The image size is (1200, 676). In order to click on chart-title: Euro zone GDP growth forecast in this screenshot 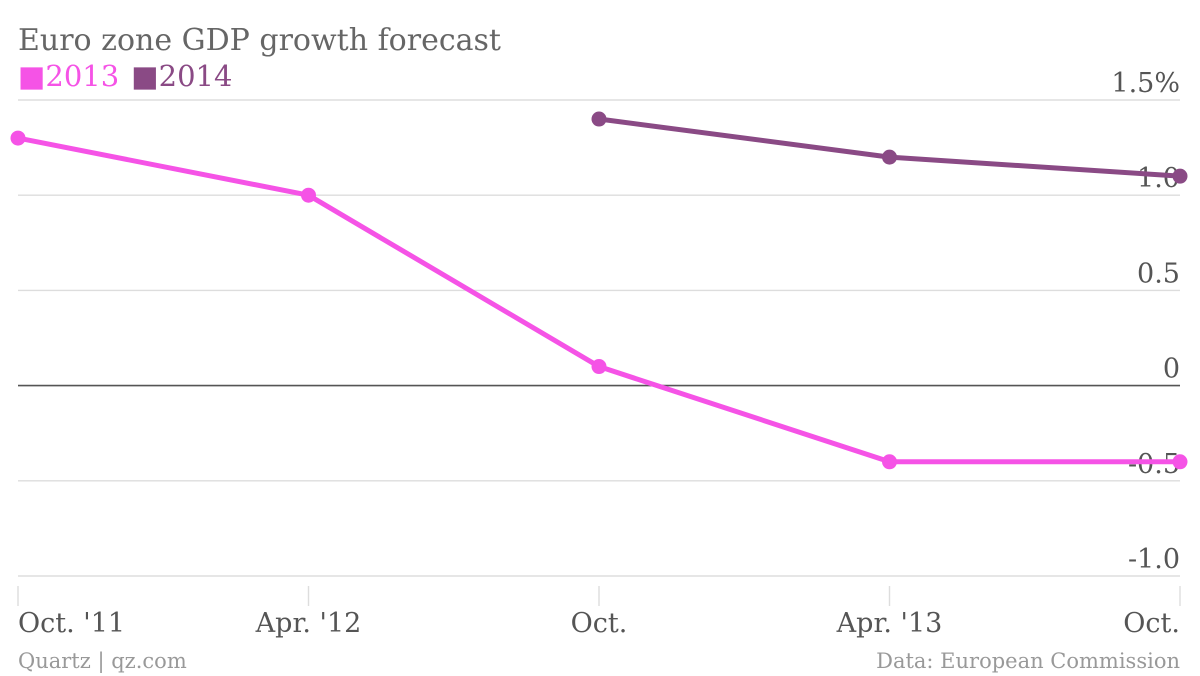, I will do `click(259, 40)`.